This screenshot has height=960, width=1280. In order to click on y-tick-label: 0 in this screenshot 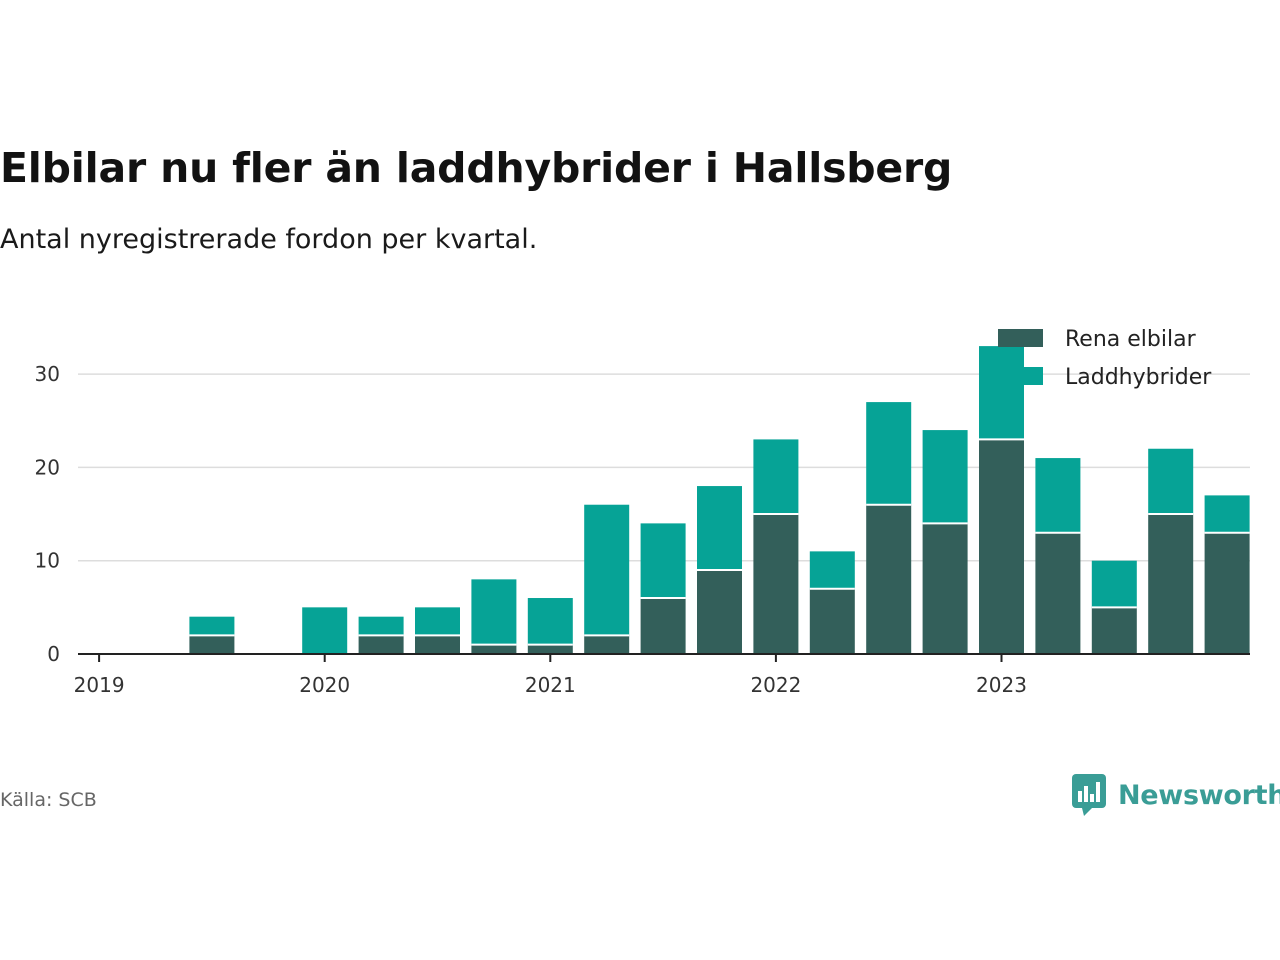, I will do `click(53, 654)`.